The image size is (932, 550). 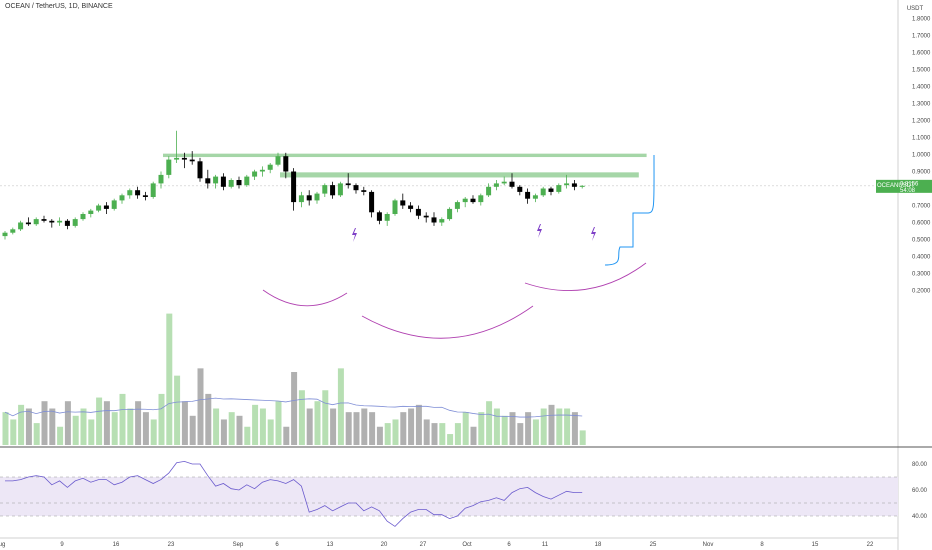 I want to click on price-tick-label: 1.3000, so click(x=921, y=105).